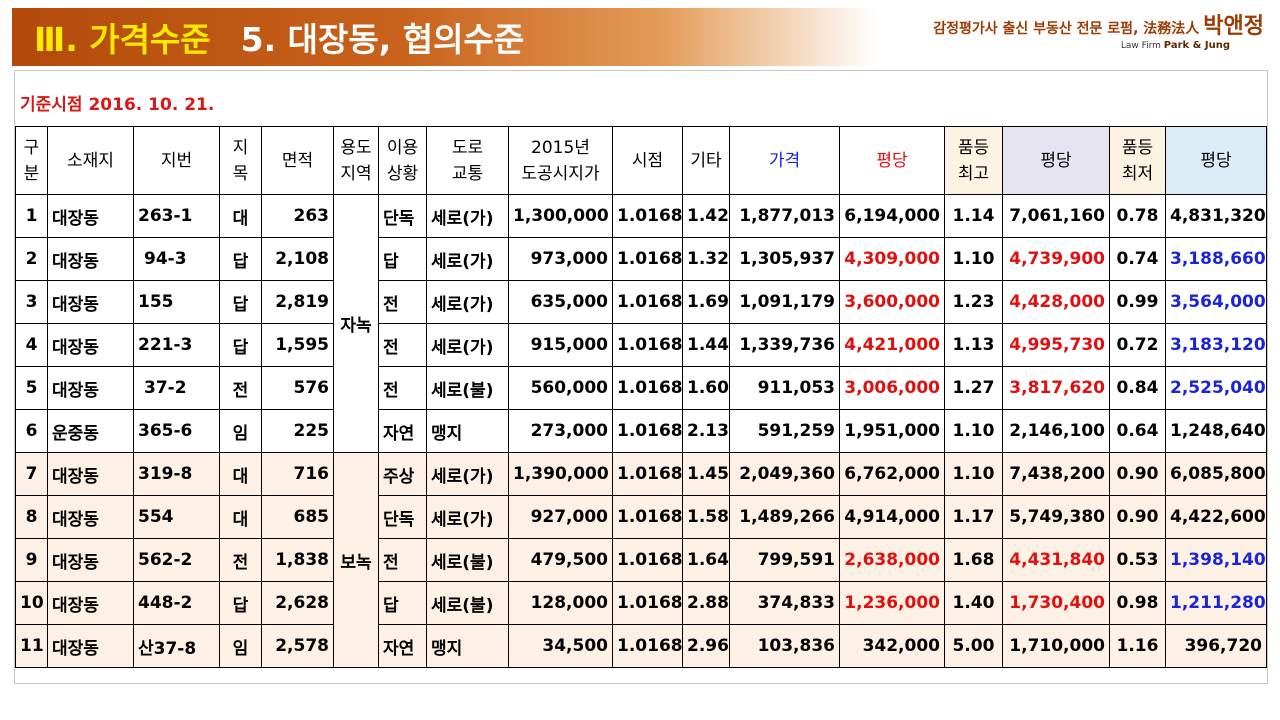  I want to click on other-factor-cell: 2.13, so click(706, 431).